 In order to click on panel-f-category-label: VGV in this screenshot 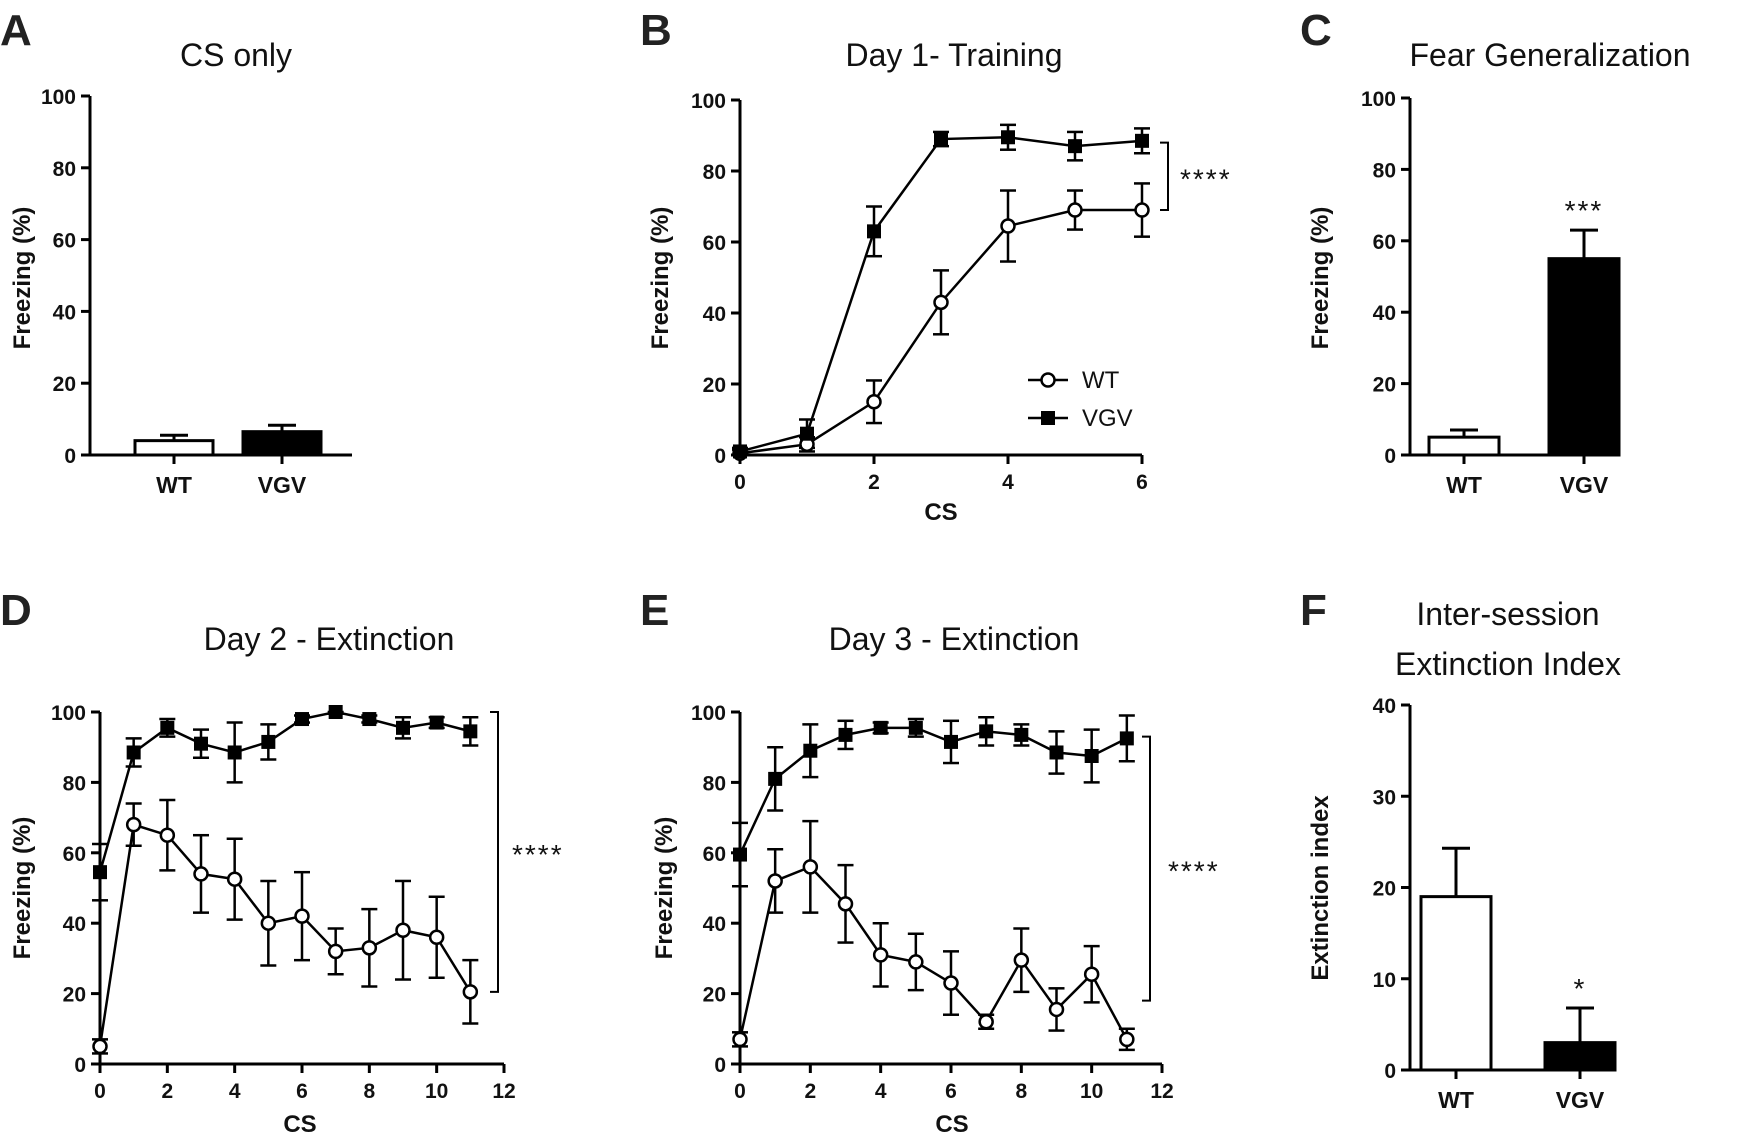, I will do `click(1580, 1100)`.